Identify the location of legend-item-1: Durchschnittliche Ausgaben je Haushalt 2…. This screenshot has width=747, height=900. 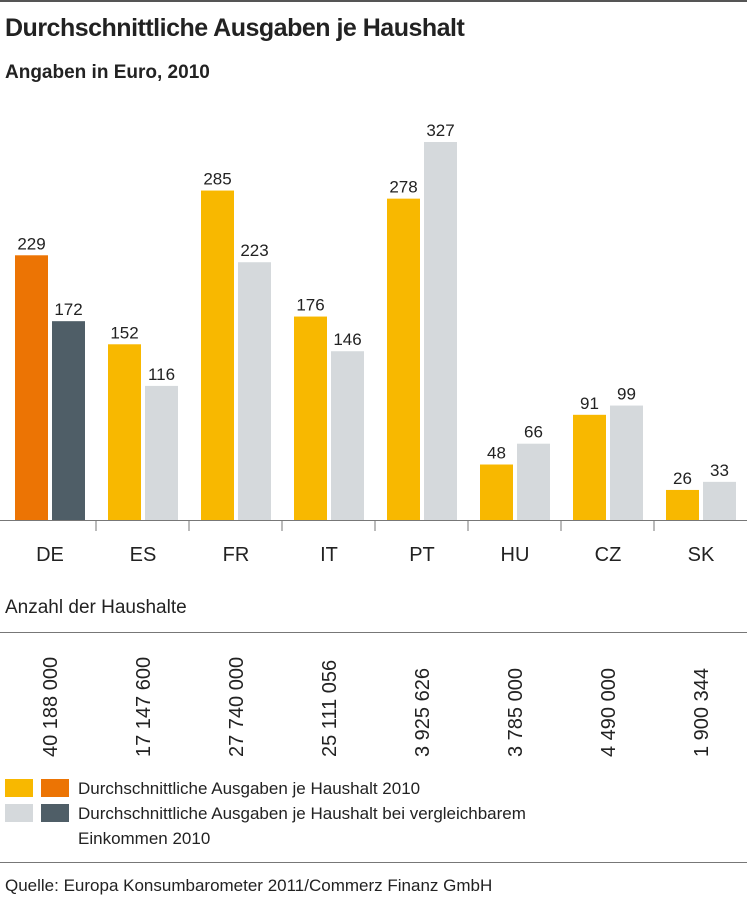
(249, 788).